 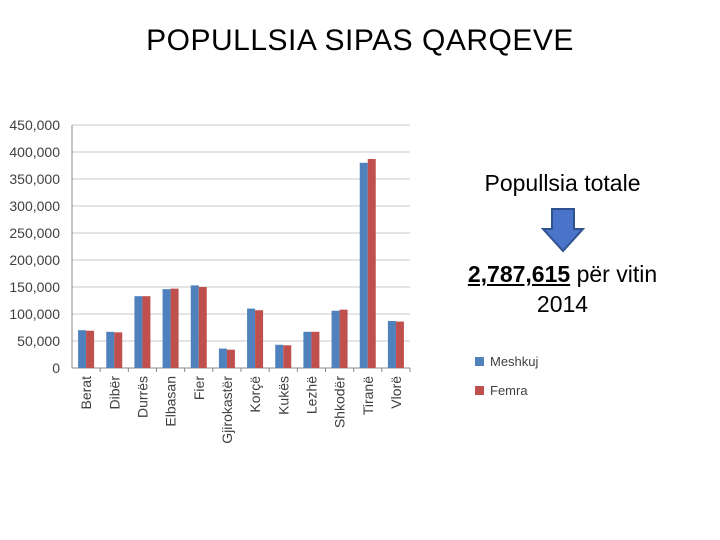 What do you see at coordinates (34, 206) in the screenshot?
I see `y-tick-label: 300,000` at bounding box center [34, 206].